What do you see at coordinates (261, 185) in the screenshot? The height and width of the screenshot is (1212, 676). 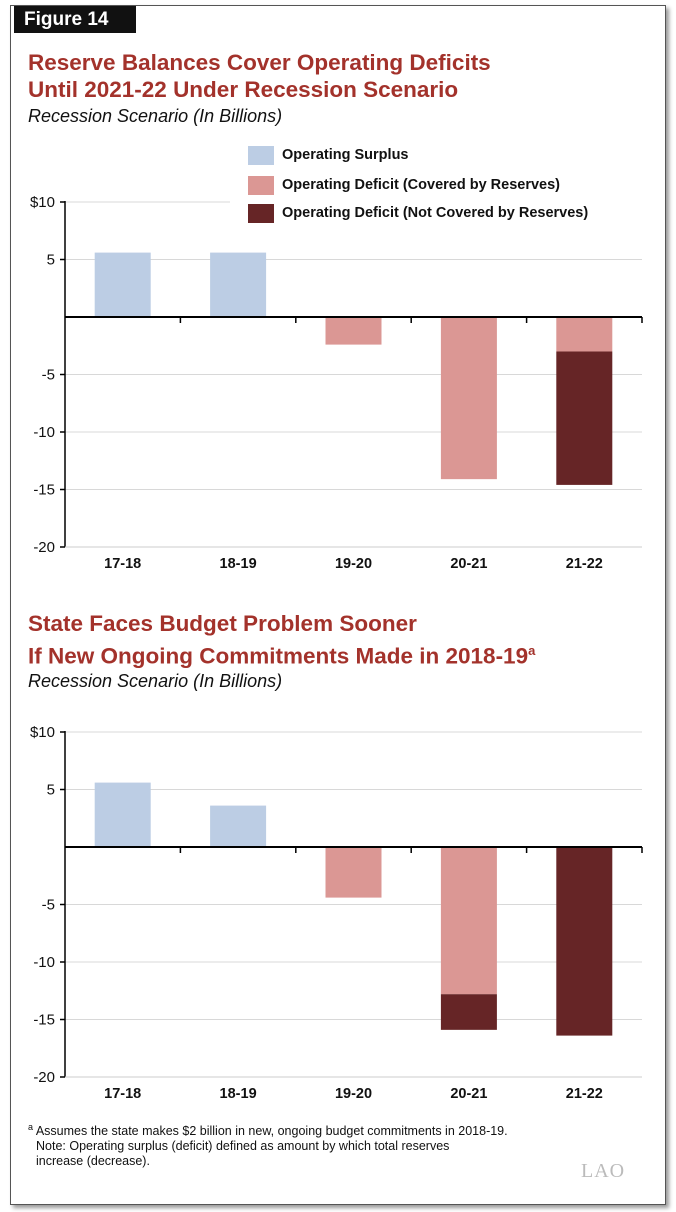 I see `legend-swatch-covered` at bounding box center [261, 185].